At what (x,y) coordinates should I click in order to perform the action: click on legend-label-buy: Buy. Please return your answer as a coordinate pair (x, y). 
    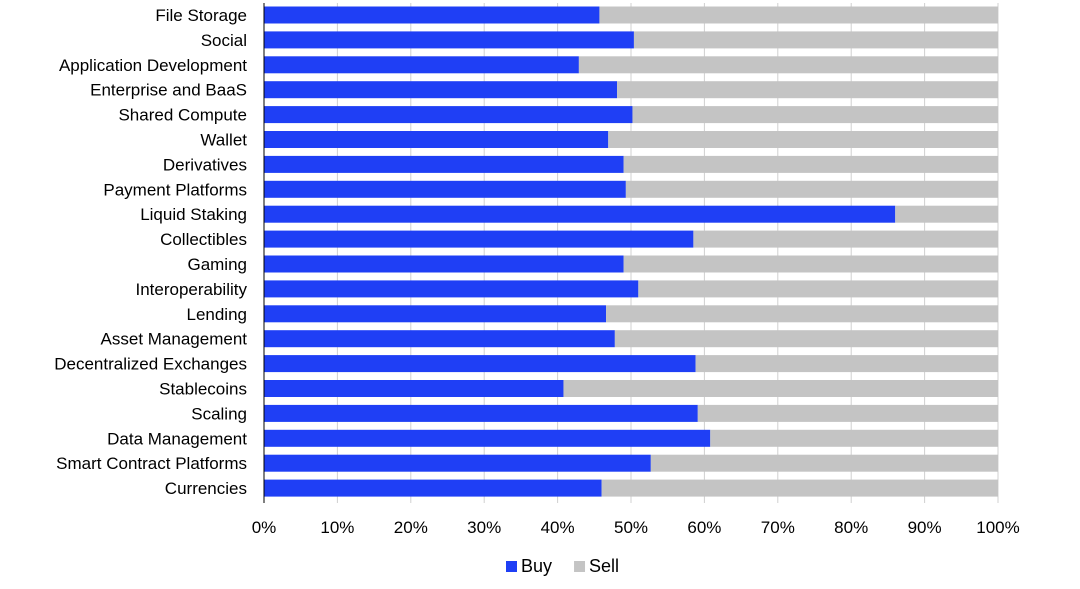
    Looking at the image, I should click on (536, 566).